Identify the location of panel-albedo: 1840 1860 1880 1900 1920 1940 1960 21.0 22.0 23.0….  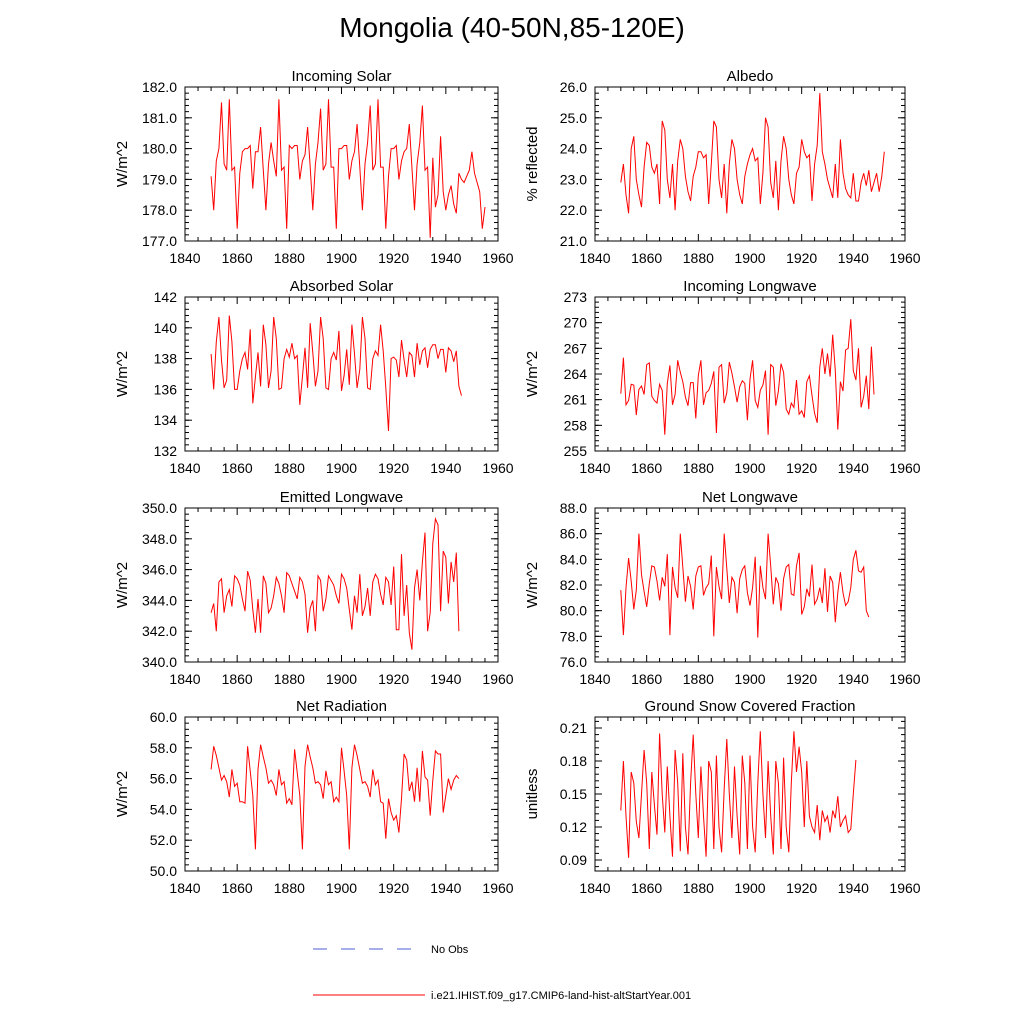
(722, 167).